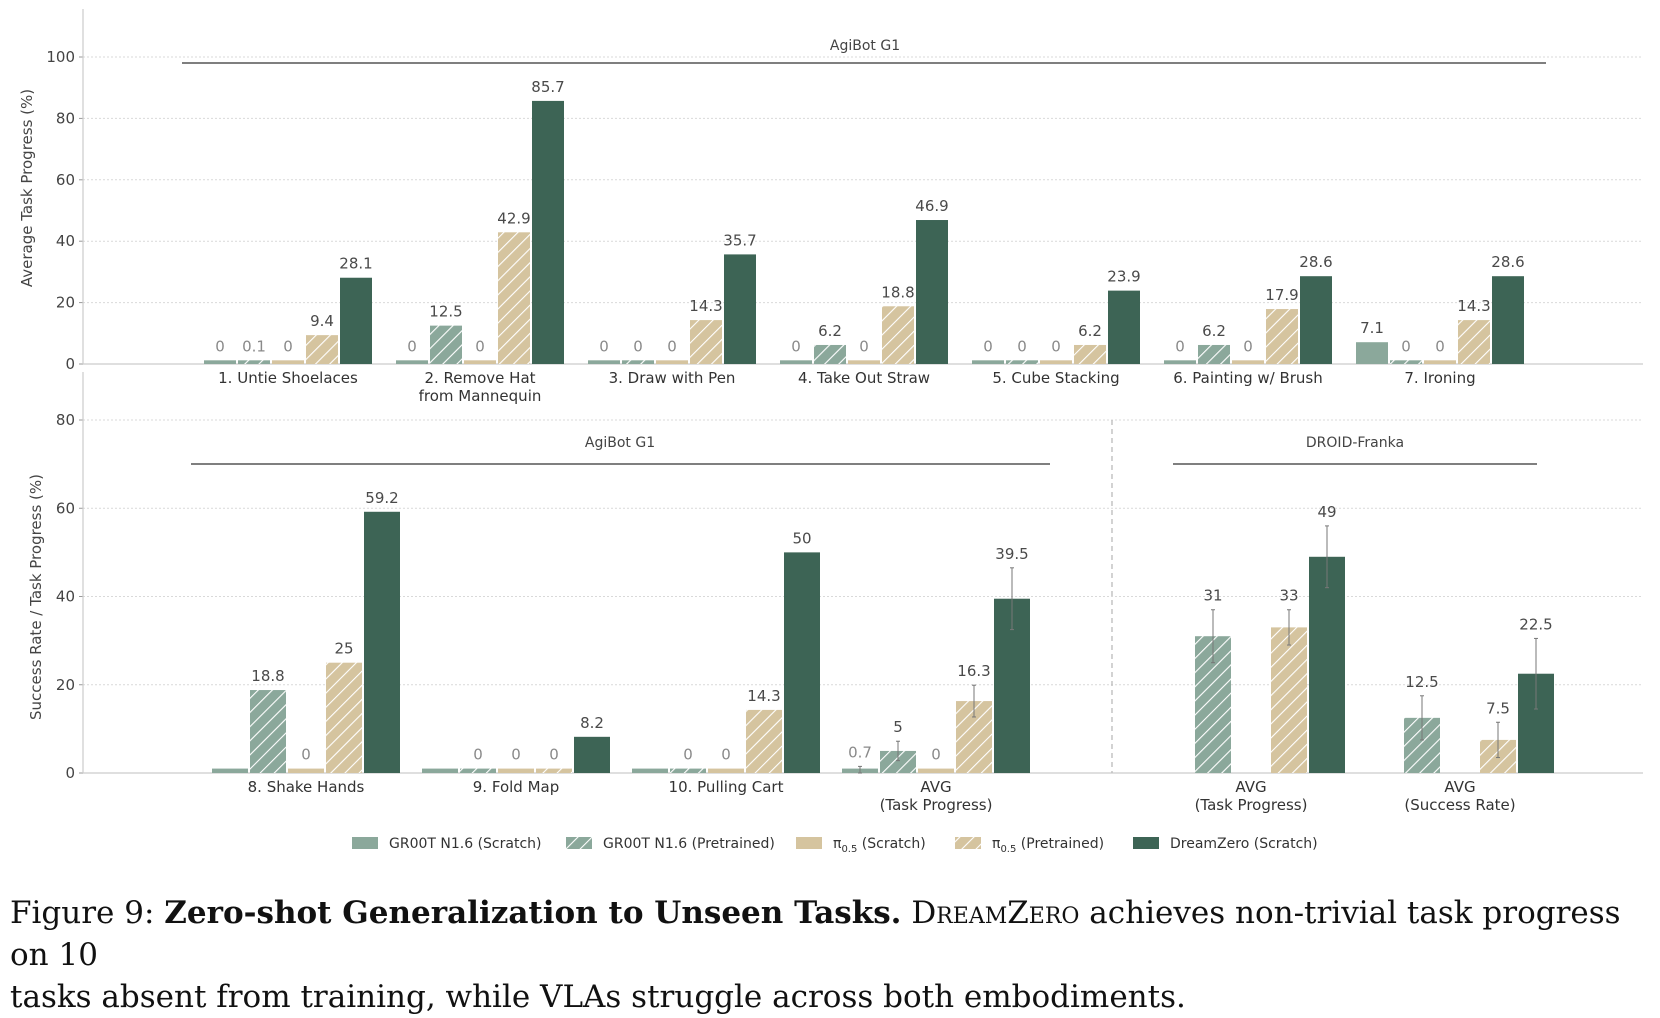 The height and width of the screenshot is (1018, 1660). What do you see at coordinates (1535, 624) in the screenshot?
I see `bar-value-label: 22.5` at bounding box center [1535, 624].